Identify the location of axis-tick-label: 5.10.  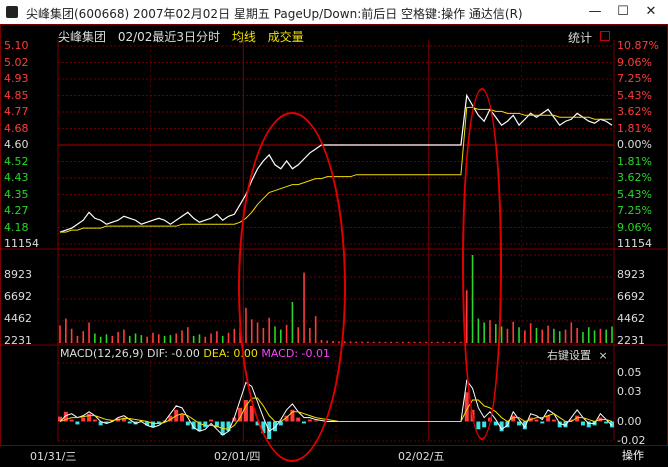
(16, 45).